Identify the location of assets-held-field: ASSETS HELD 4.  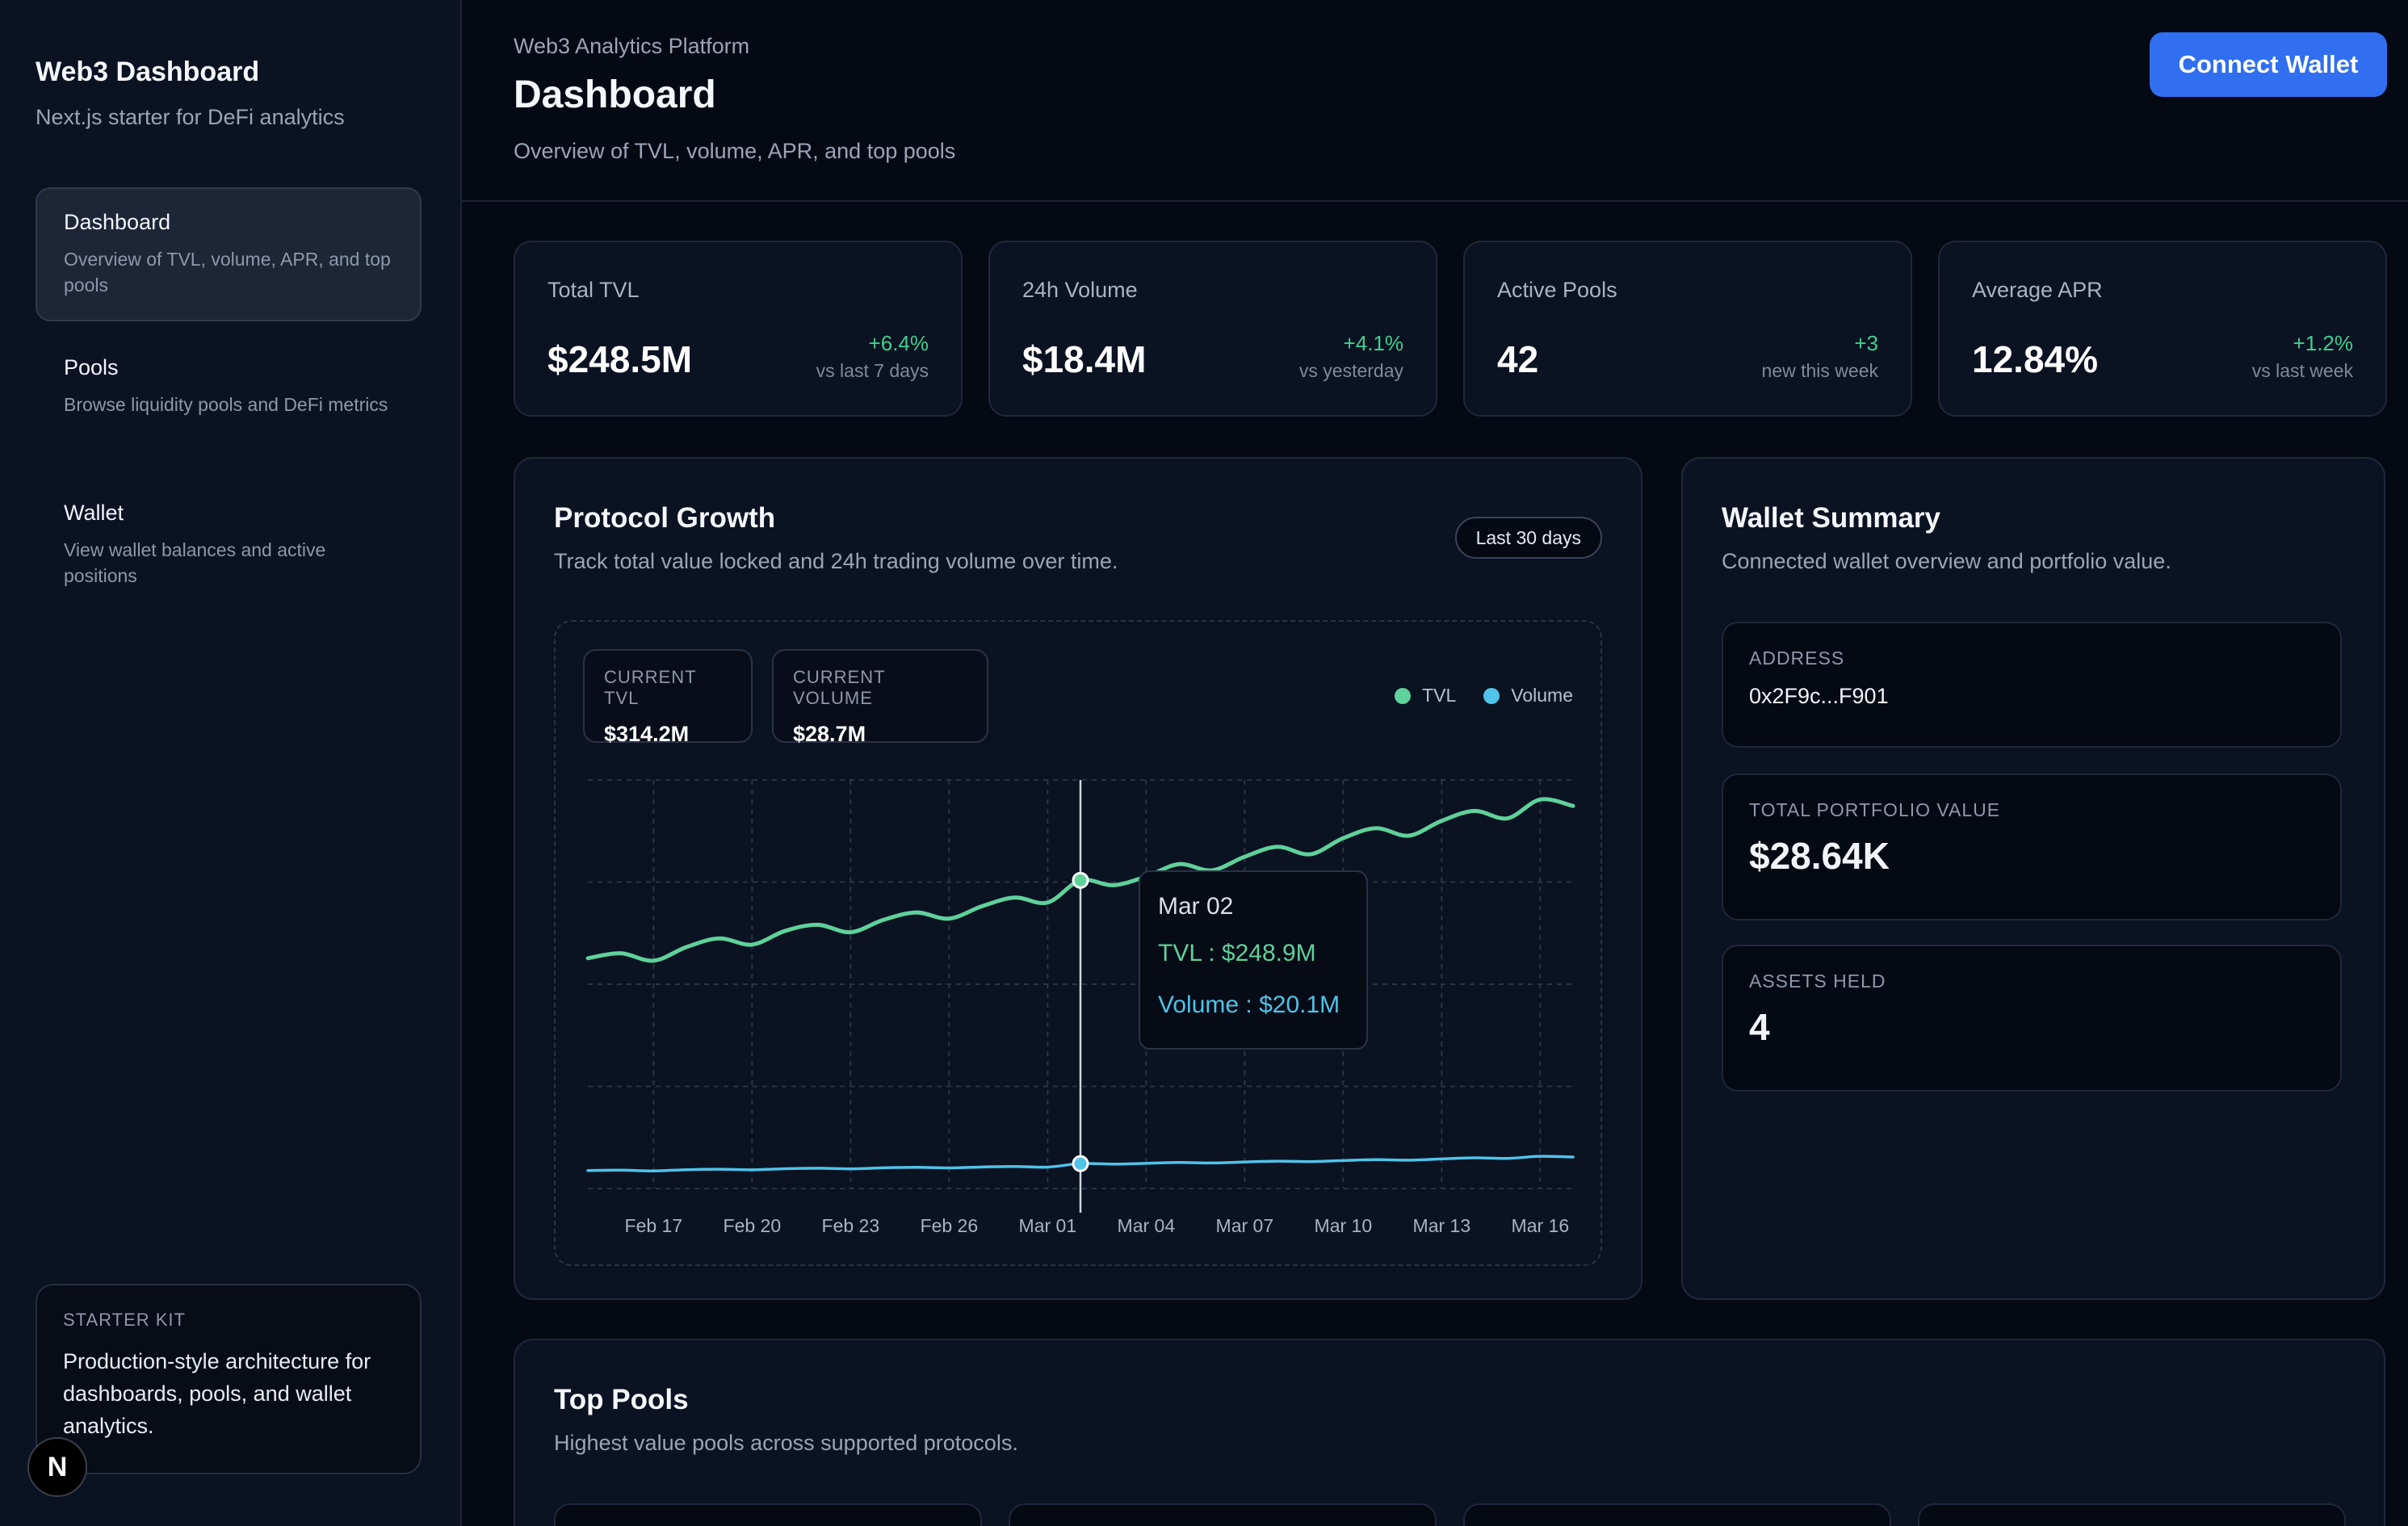
(2032, 1018).